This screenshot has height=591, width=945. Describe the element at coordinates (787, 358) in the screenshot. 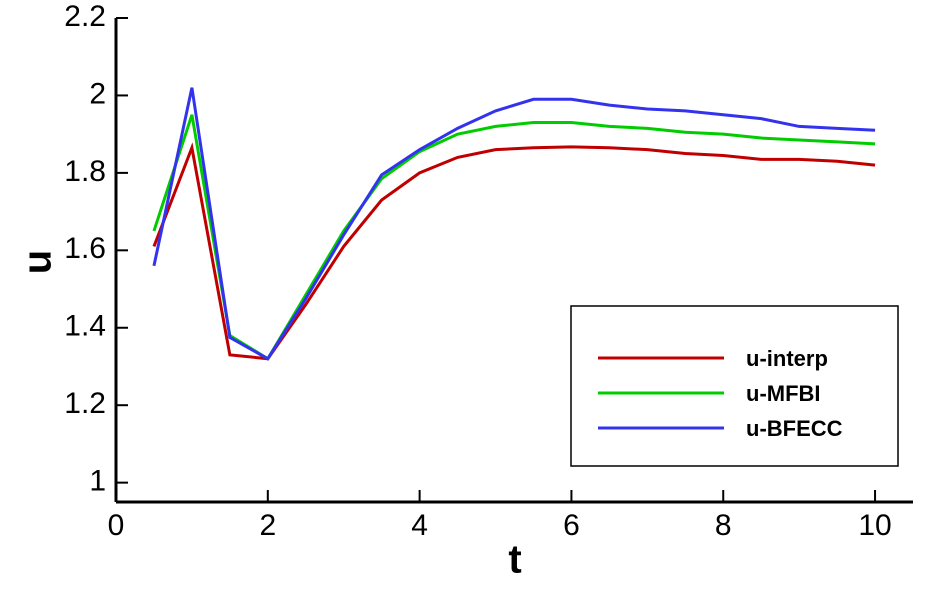

I see `legend-label: u-interp` at that location.